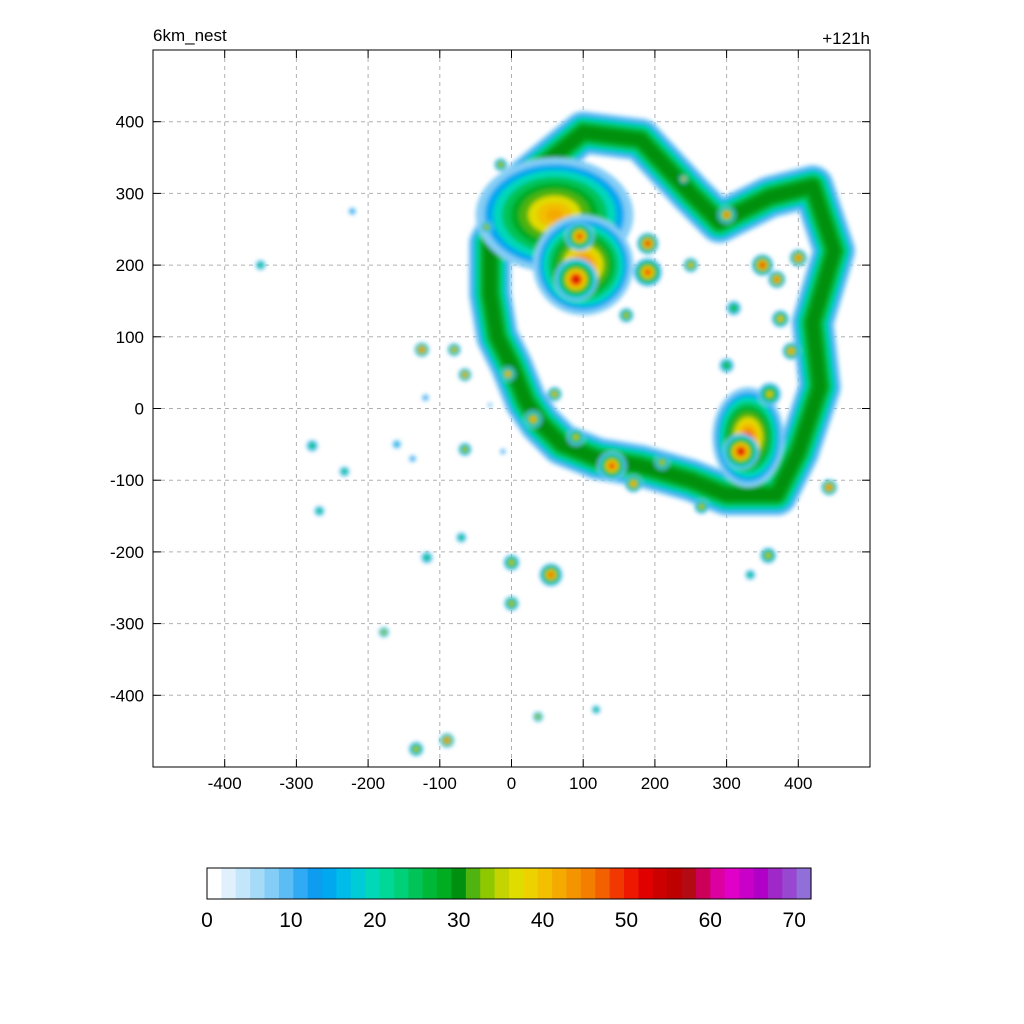  I want to click on c54-level, so click(626, 315).